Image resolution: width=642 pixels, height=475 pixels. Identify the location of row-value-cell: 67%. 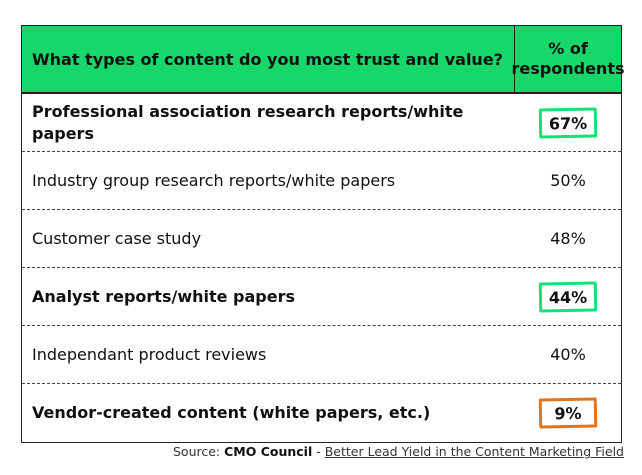
(568, 122).